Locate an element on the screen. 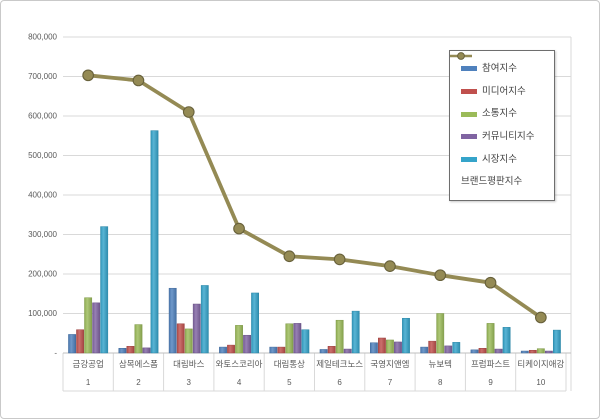 Image resolution: width=600 pixels, height=419 pixels. bar-커뮤니티지수-rank3 is located at coordinates (196, 328).